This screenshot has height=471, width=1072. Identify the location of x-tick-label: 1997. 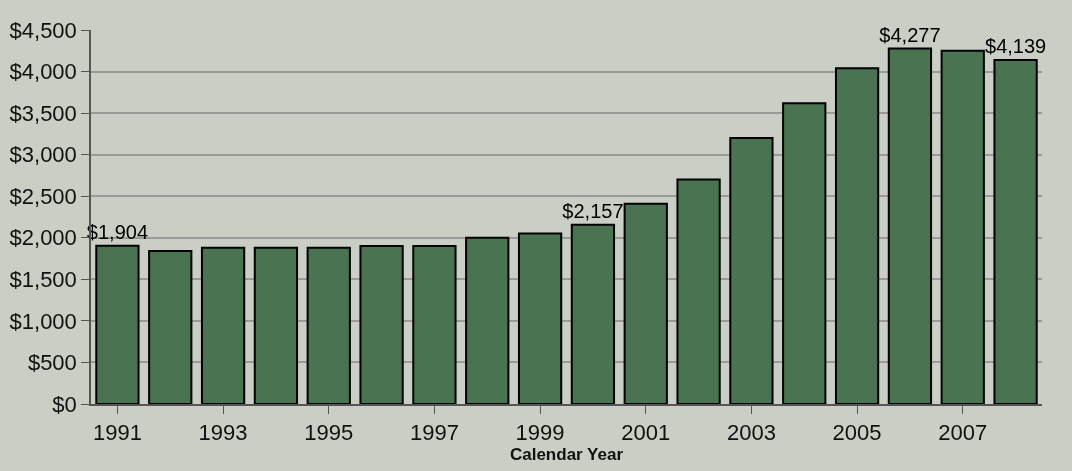
(434, 433).